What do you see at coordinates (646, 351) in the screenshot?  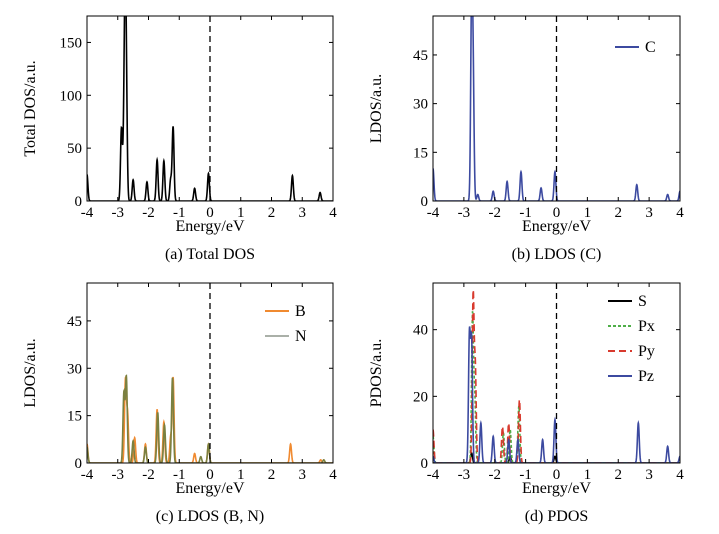 I see `legend-label: Py` at bounding box center [646, 351].